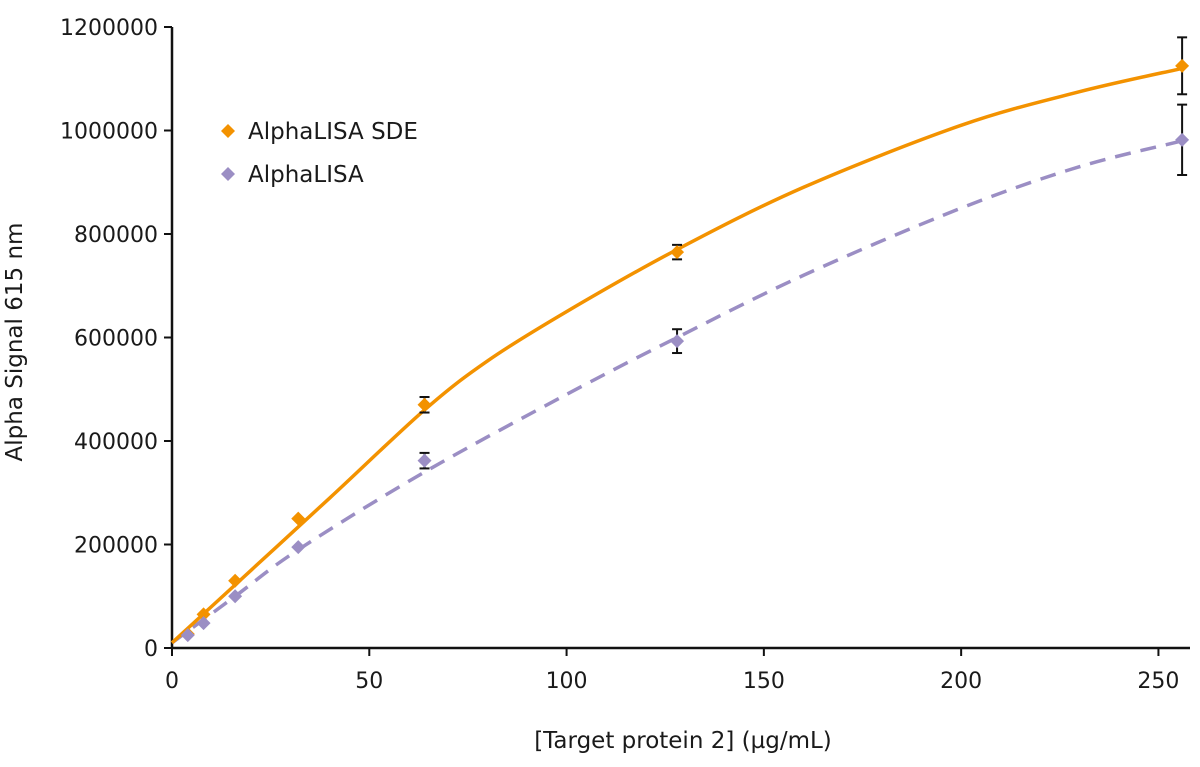  Describe the element at coordinates (172, 681) in the screenshot. I see `x-tick-label: 0` at that location.